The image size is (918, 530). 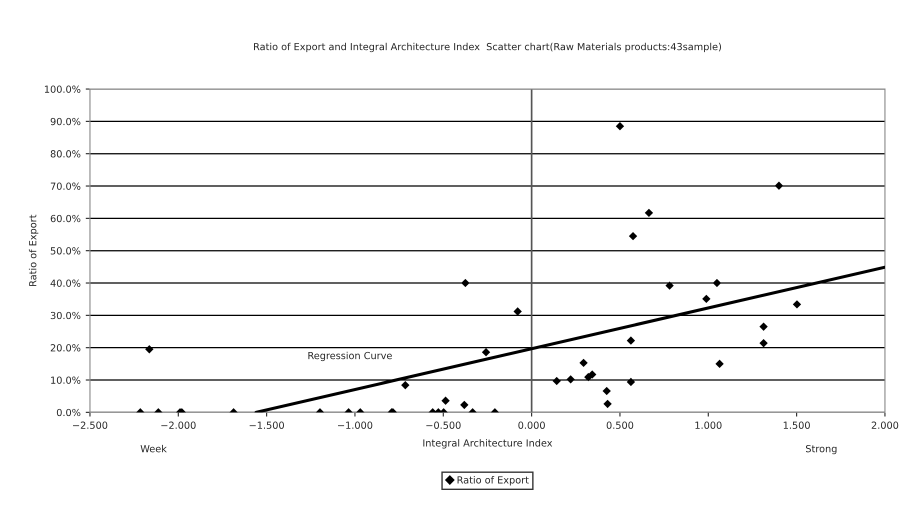 What do you see at coordinates (493, 481) in the screenshot?
I see `legend-label: Ratio of Export` at bounding box center [493, 481].